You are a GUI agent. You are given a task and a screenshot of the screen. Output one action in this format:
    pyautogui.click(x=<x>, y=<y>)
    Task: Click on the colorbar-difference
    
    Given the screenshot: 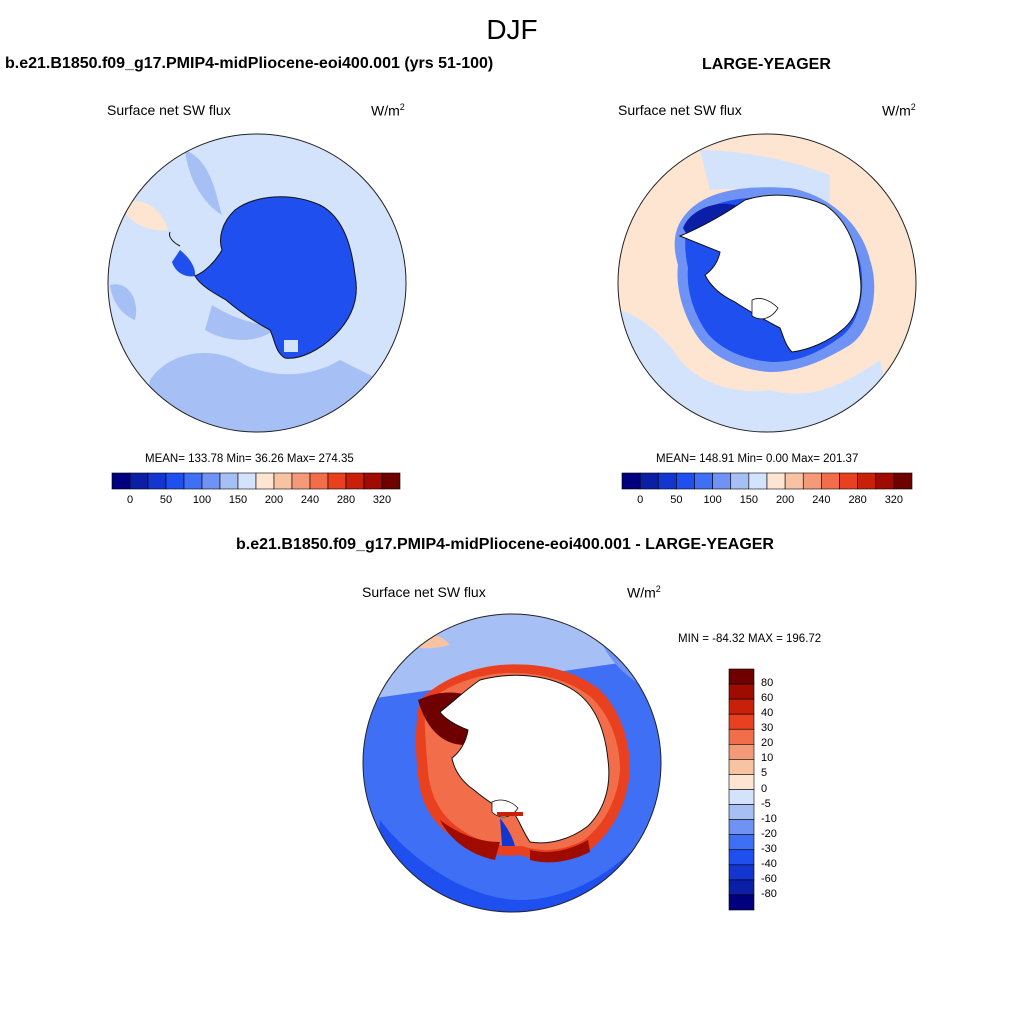 What is the action you would take?
    pyautogui.click(x=741, y=789)
    